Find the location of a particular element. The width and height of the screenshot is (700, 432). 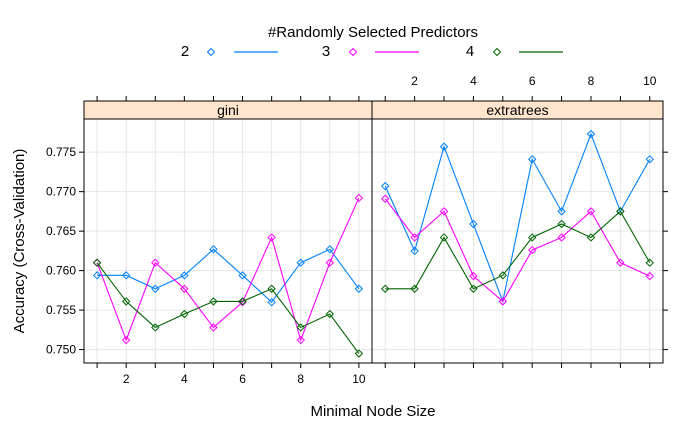

legend-label-3: 3 is located at coordinates (326, 51).